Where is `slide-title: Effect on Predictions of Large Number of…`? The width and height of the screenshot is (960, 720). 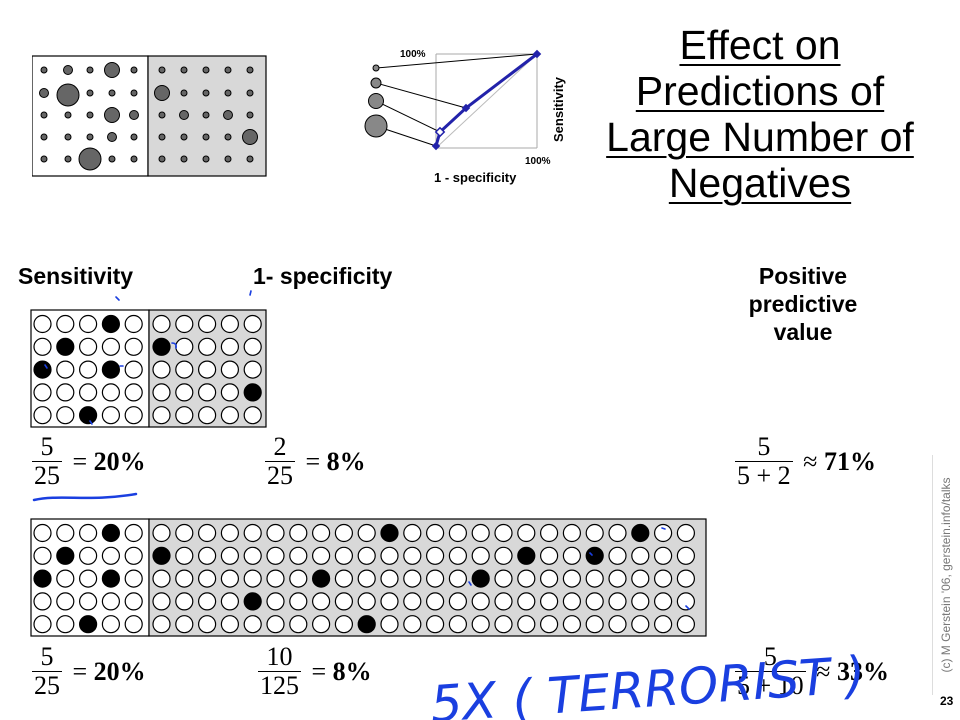
slide-title: Effect on Predictions of Large Number of… is located at coordinates (760, 114).